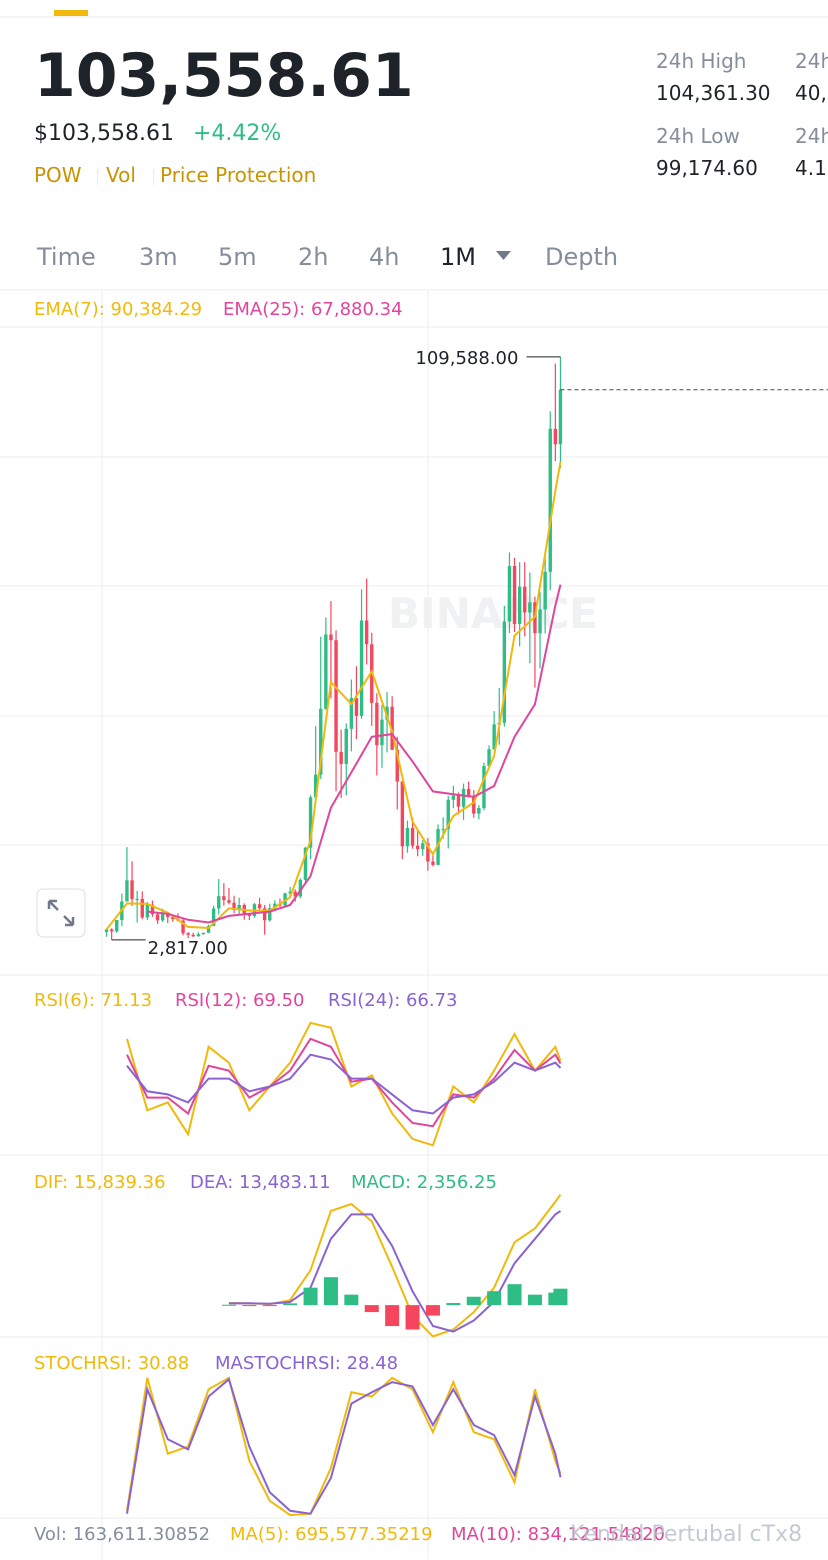 The width and height of the screenshot is (828, 1560). I want to click on stat-value: 40,5, so click(811, 93).